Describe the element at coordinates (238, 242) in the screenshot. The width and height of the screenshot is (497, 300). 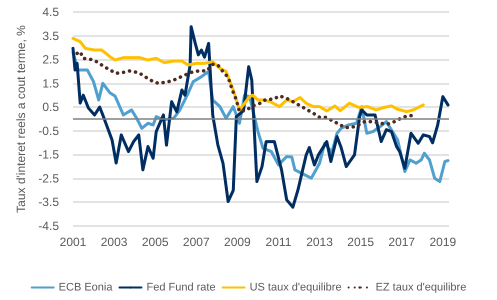
I see `x-tick-label: 2009` at that location.